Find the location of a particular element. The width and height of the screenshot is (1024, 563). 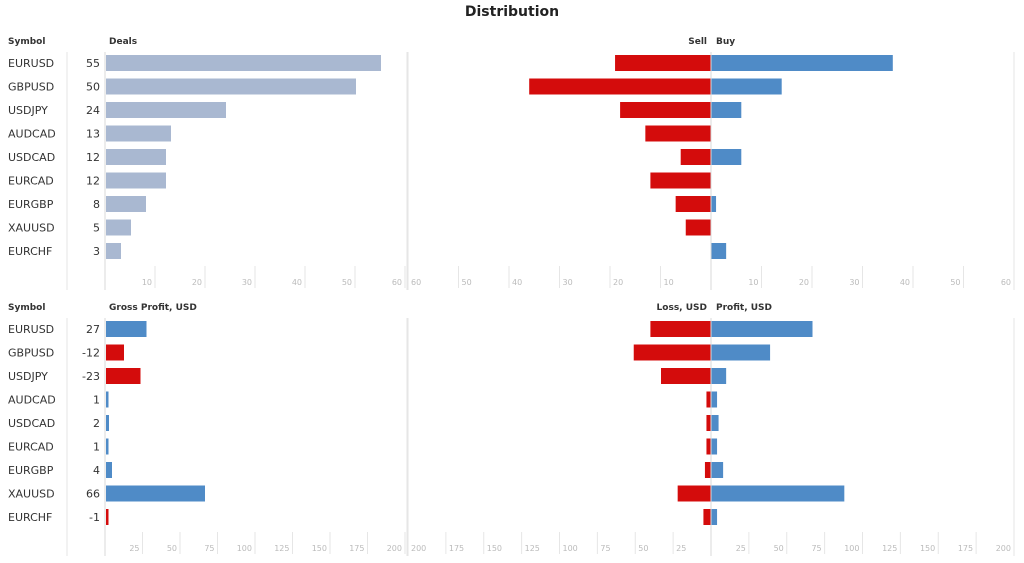

left-series-header: Loss, USD is located at coordinates (682, 308).